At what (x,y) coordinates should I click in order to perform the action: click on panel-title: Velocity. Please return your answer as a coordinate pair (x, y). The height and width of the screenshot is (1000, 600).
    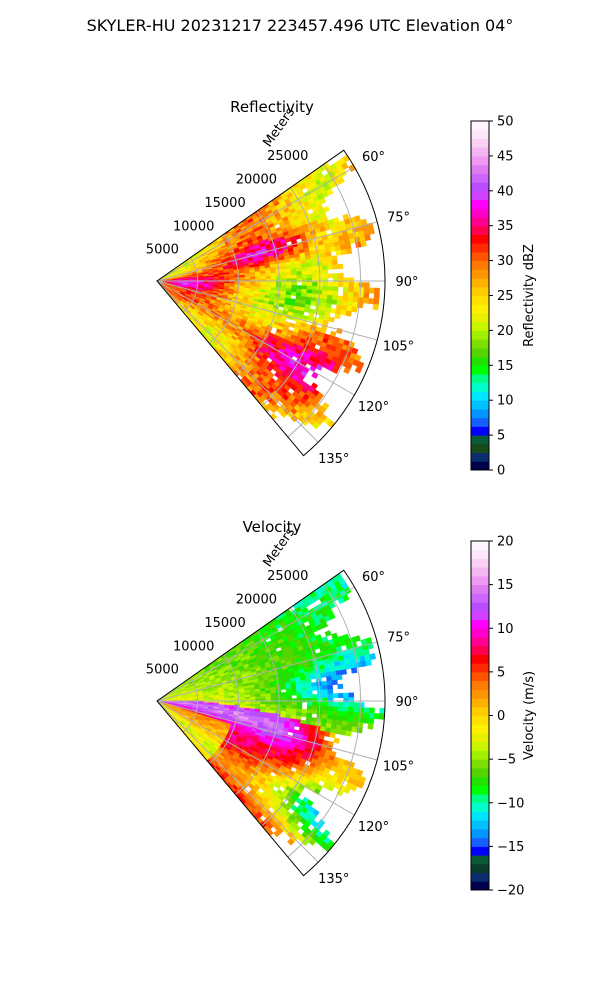
    Looking at the image, I should click on (272, 527).